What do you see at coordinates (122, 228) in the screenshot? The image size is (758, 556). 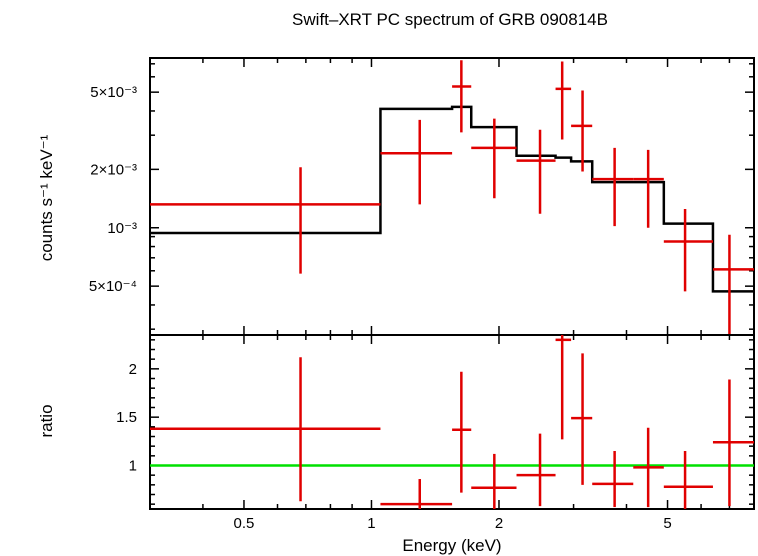 I see `y-tick-label: 10⁻³` at bounding box center [122, 228].